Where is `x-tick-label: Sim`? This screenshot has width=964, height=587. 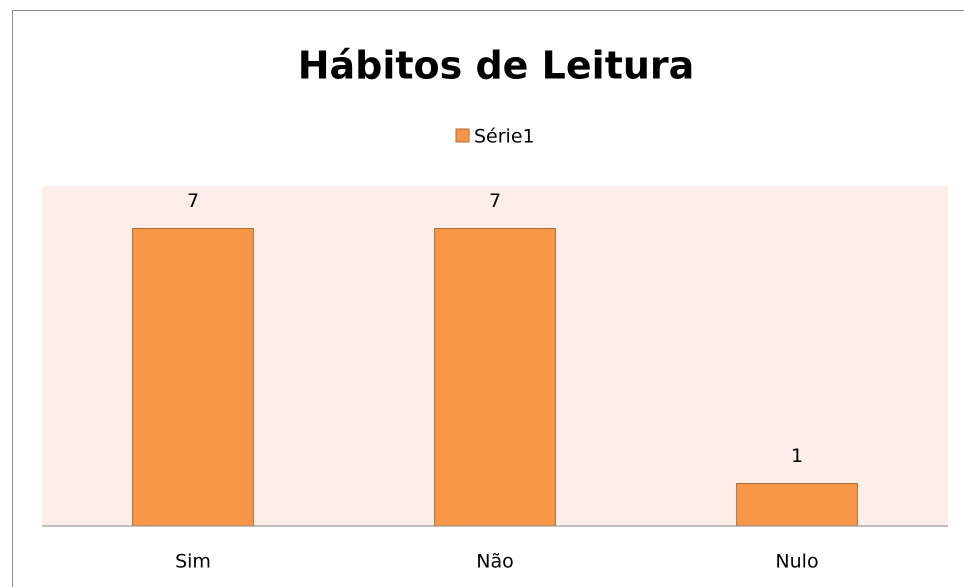
x-tick-label: Sim is located at coordinates (193, 562).